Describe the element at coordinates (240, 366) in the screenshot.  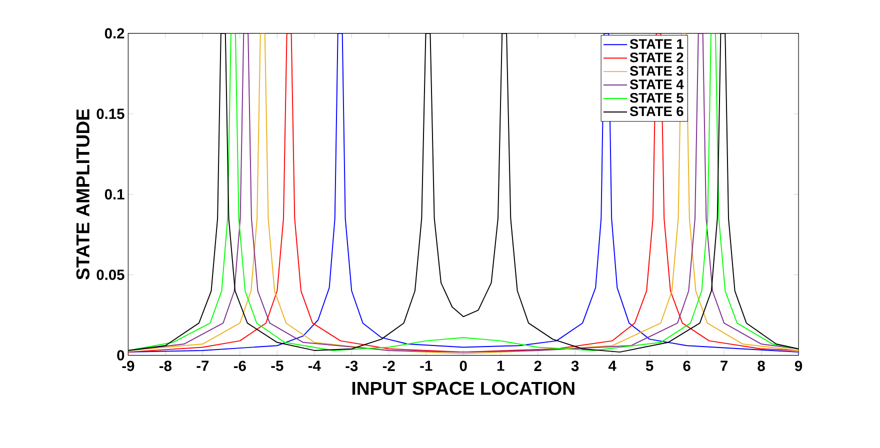
I see `x-tick-label: -6` at that location.